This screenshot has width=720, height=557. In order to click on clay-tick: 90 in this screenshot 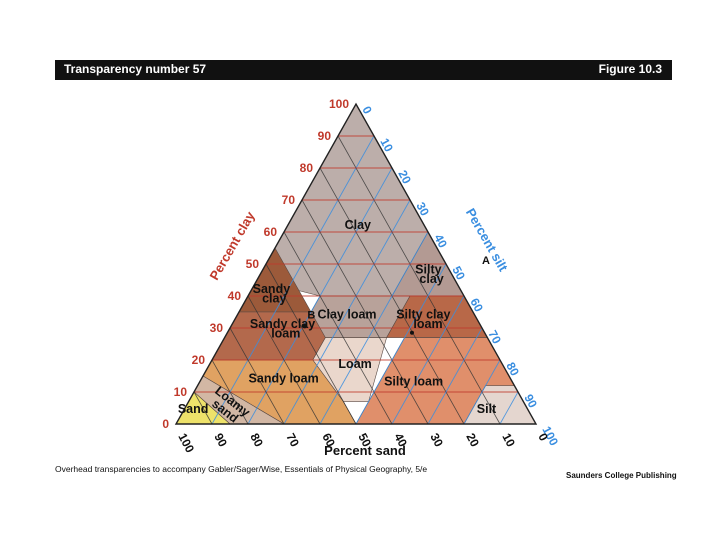, I will do `click(325, 136)`.